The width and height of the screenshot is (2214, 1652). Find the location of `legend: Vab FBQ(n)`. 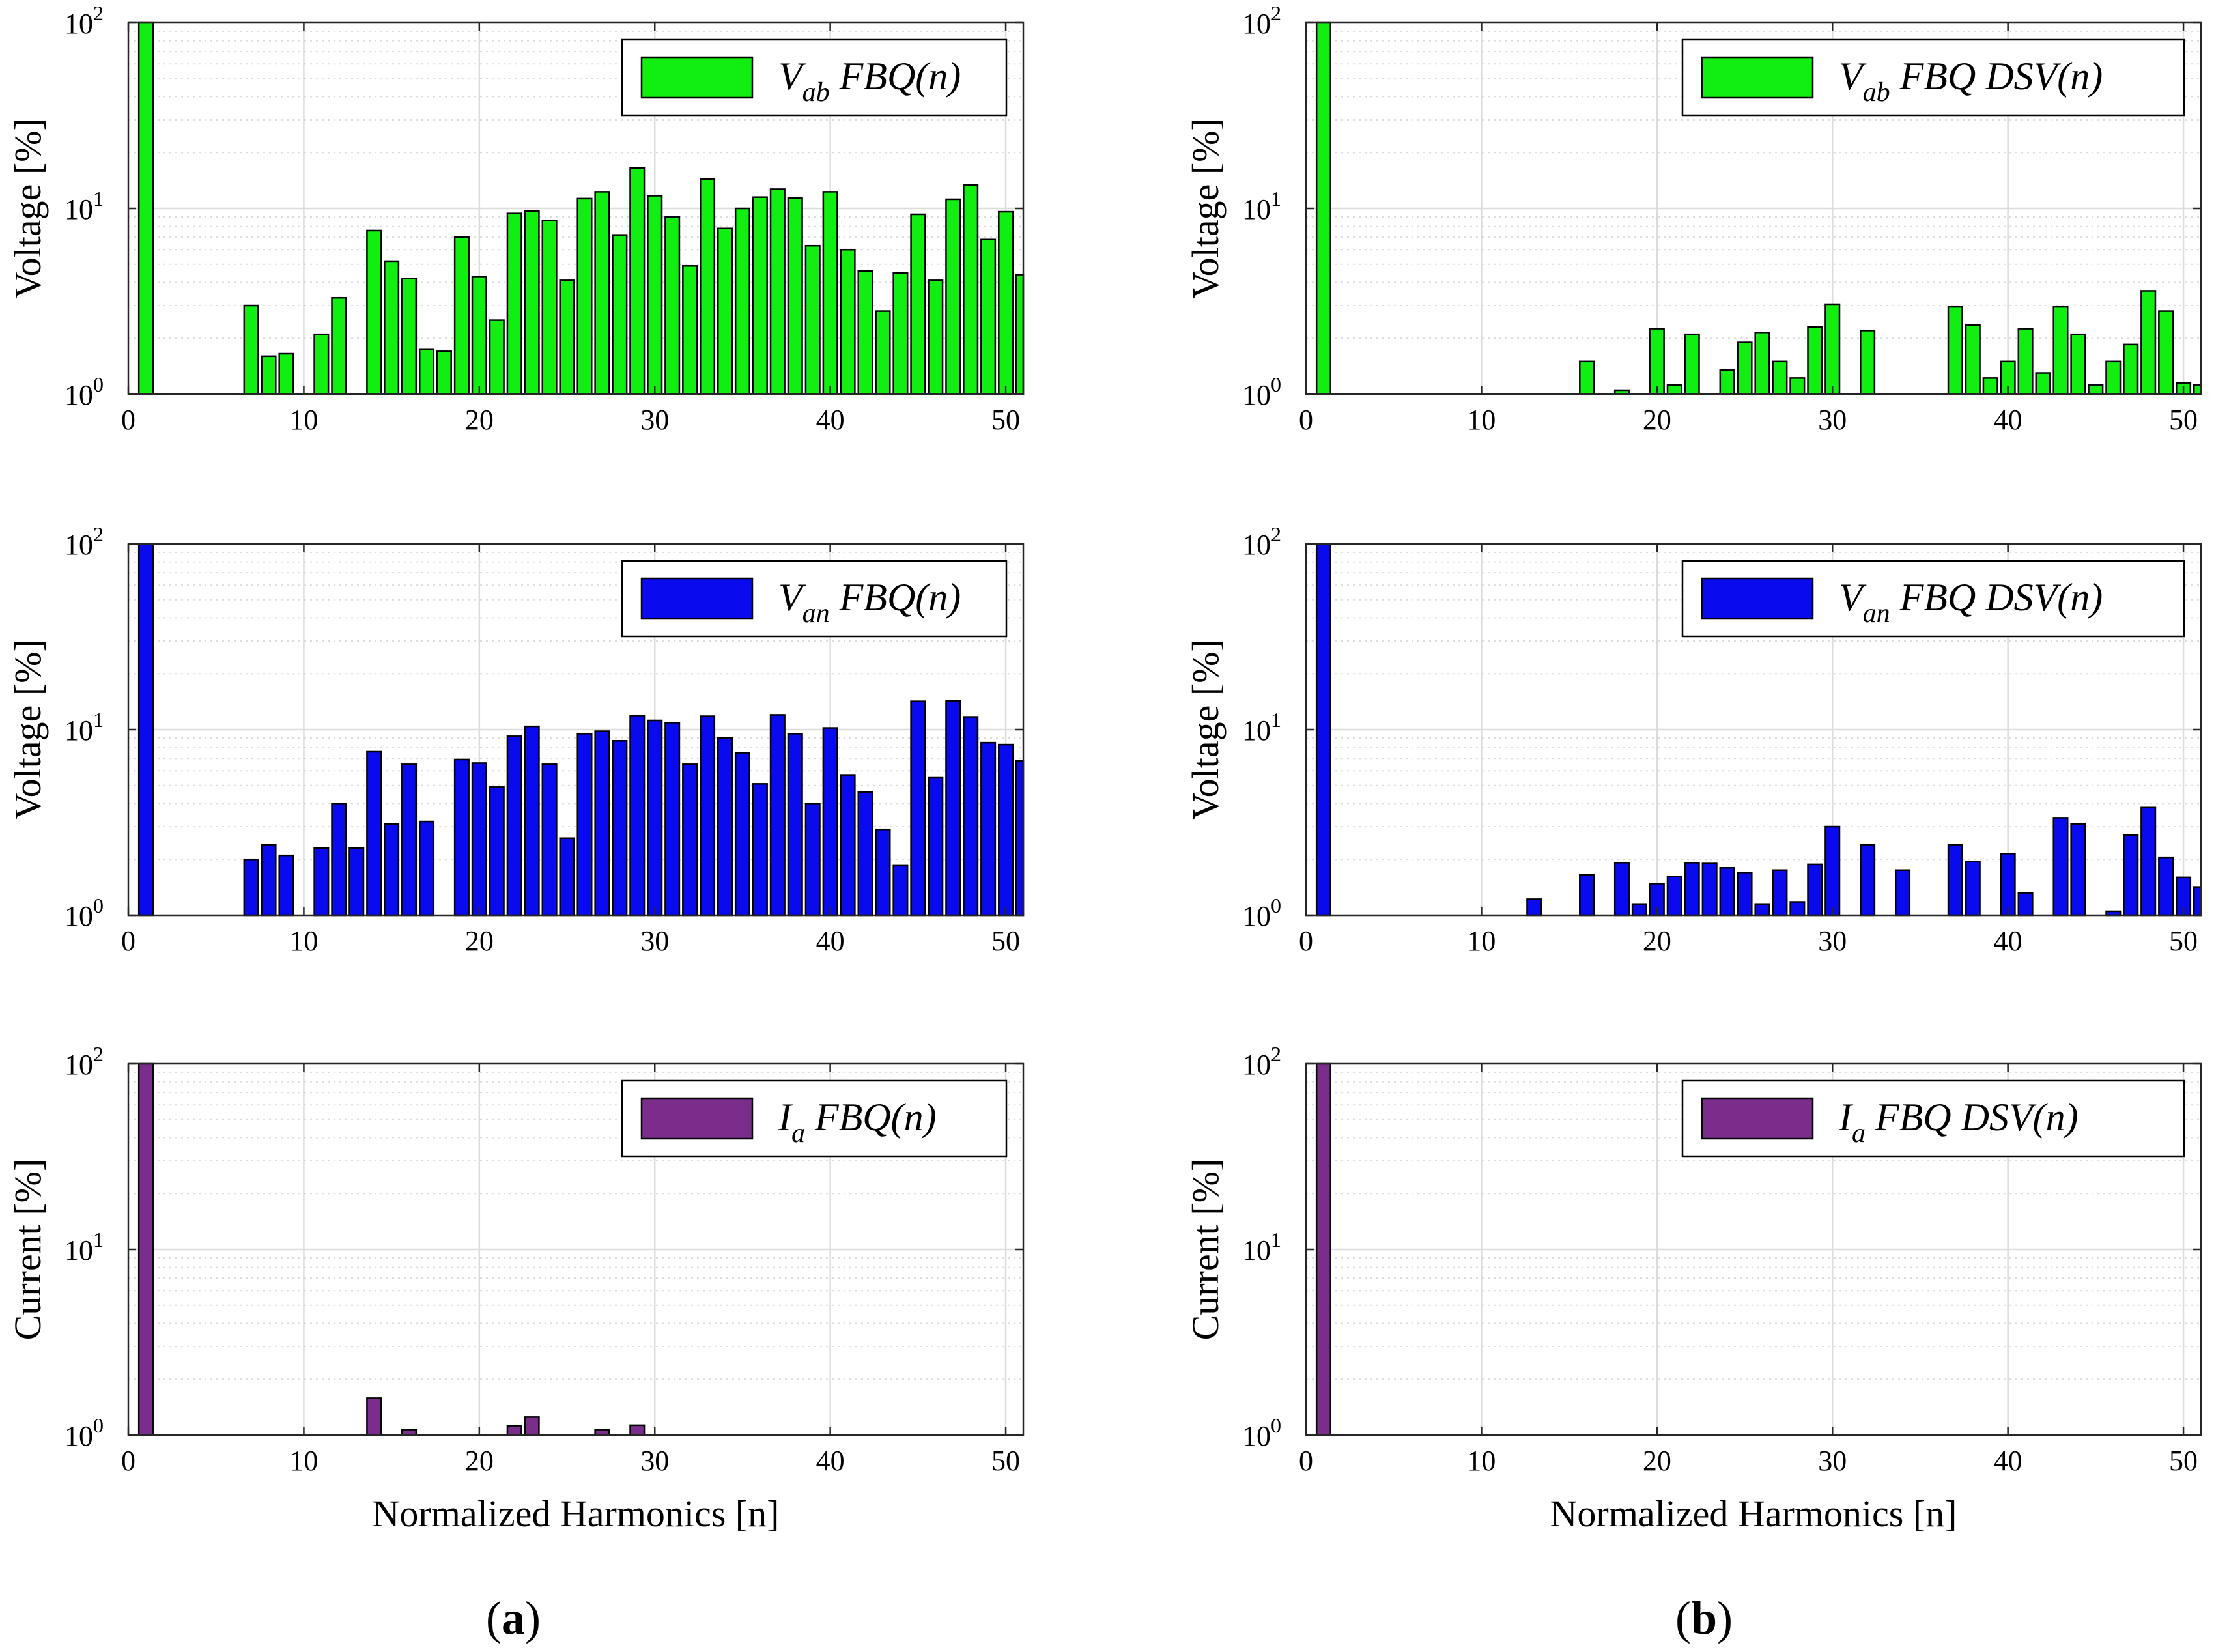

legend: Vab FBQ(n) is located at coordinates (815, 77).